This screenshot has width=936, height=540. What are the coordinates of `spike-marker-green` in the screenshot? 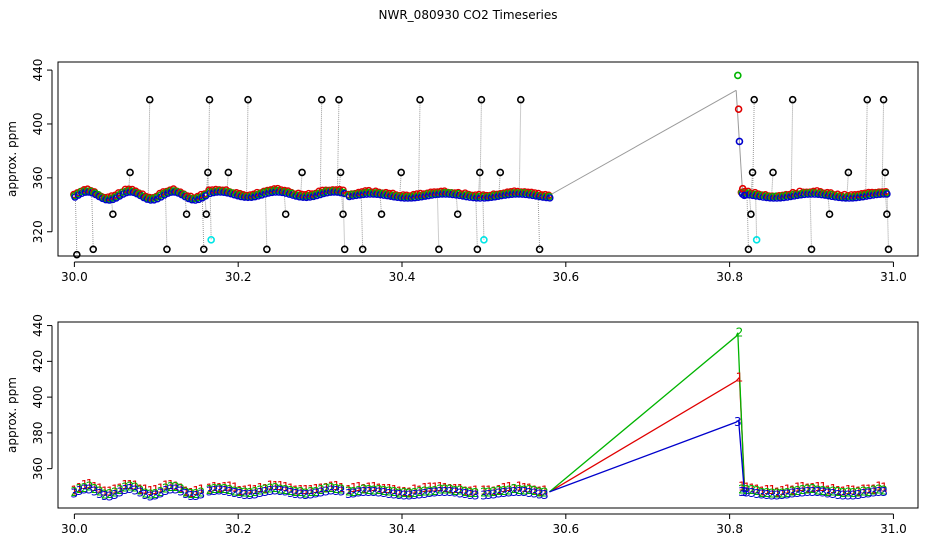 It's located at (738, 75).